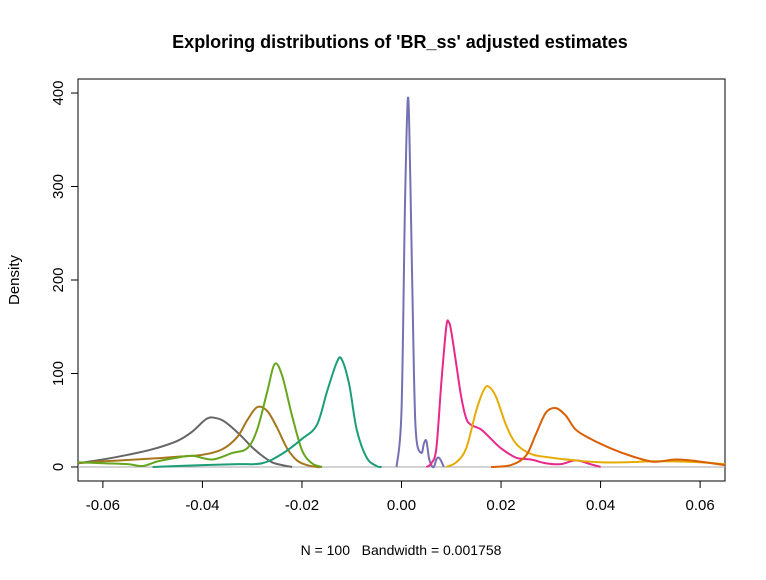 The width and height of the screenshot is (766, 580). I want to click on y-tick-label: 100, so click(58, 373).